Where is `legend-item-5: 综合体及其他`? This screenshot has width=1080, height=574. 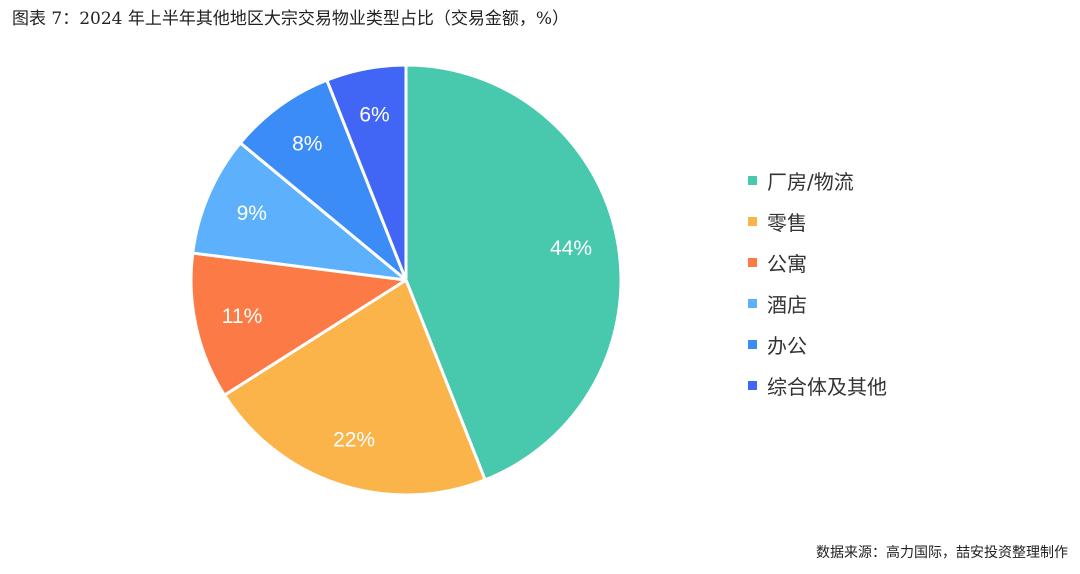
legend-item-5: 综合体及其他 is located at coordinates (817, 385).